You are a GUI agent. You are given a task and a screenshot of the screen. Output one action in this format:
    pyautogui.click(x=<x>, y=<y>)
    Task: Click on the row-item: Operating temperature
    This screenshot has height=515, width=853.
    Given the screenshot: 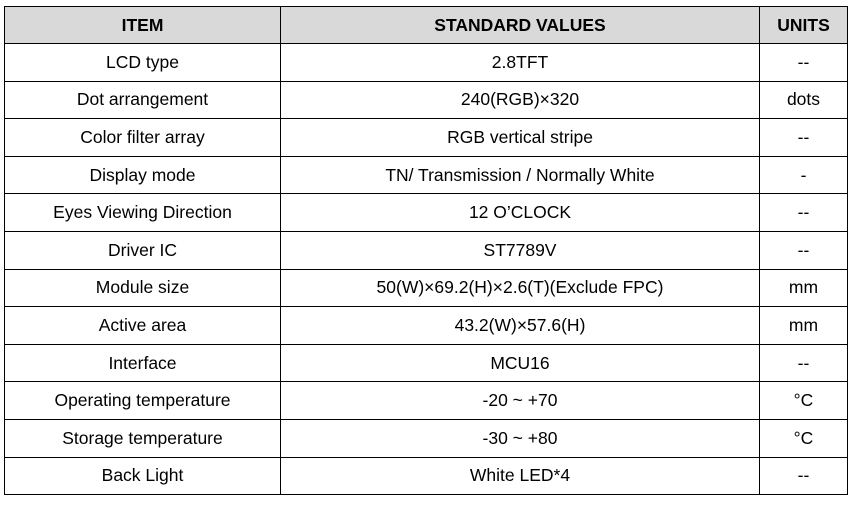 What is the action you would take?
    pyautogui.click(x=142, y=400)
    